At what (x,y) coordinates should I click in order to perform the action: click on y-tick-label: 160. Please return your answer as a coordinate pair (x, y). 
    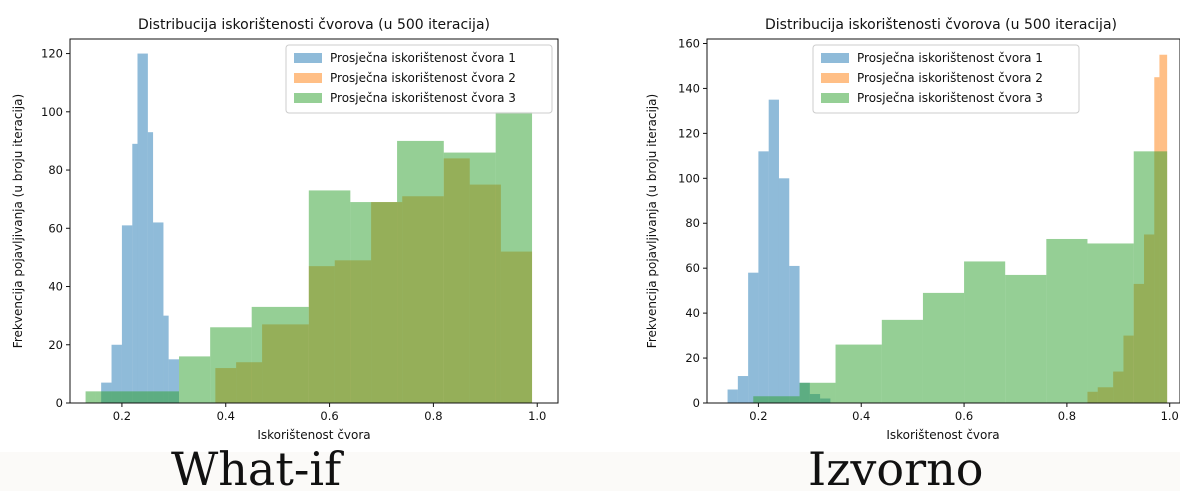
    Looking at the image, I should click on (689, 43).